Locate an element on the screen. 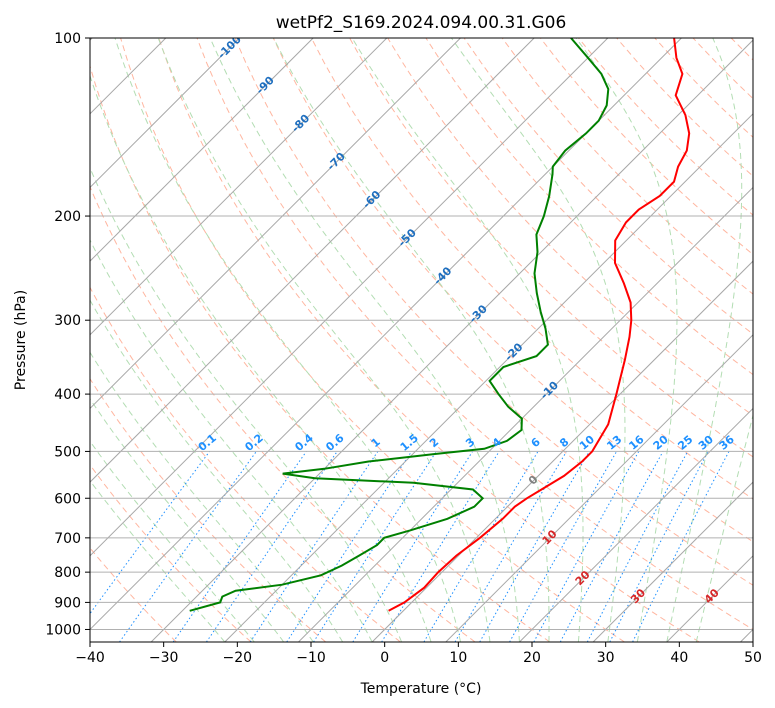 This screenshot has height=708, width=775. y-axis-label: Pressure (hPa) is located at coordinates (21, 340).